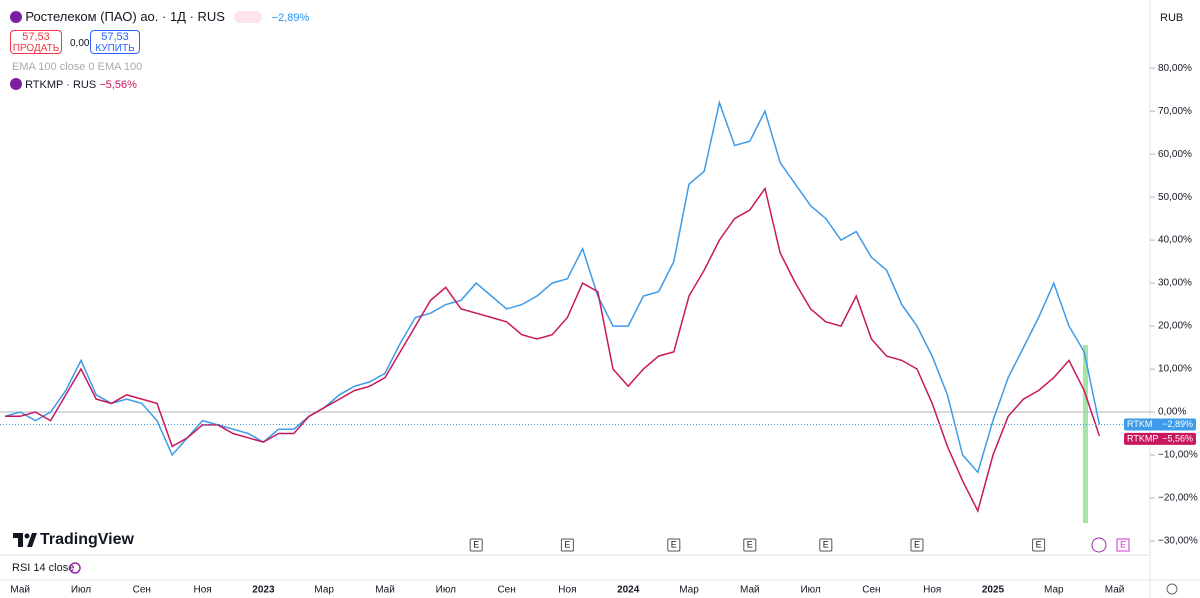 The height and width of the screenshot is (598, 1200). What do you see at coordinates (1099, 545) in the screenshot?
I see `flash-icon` at bounding box center [1099, 545].